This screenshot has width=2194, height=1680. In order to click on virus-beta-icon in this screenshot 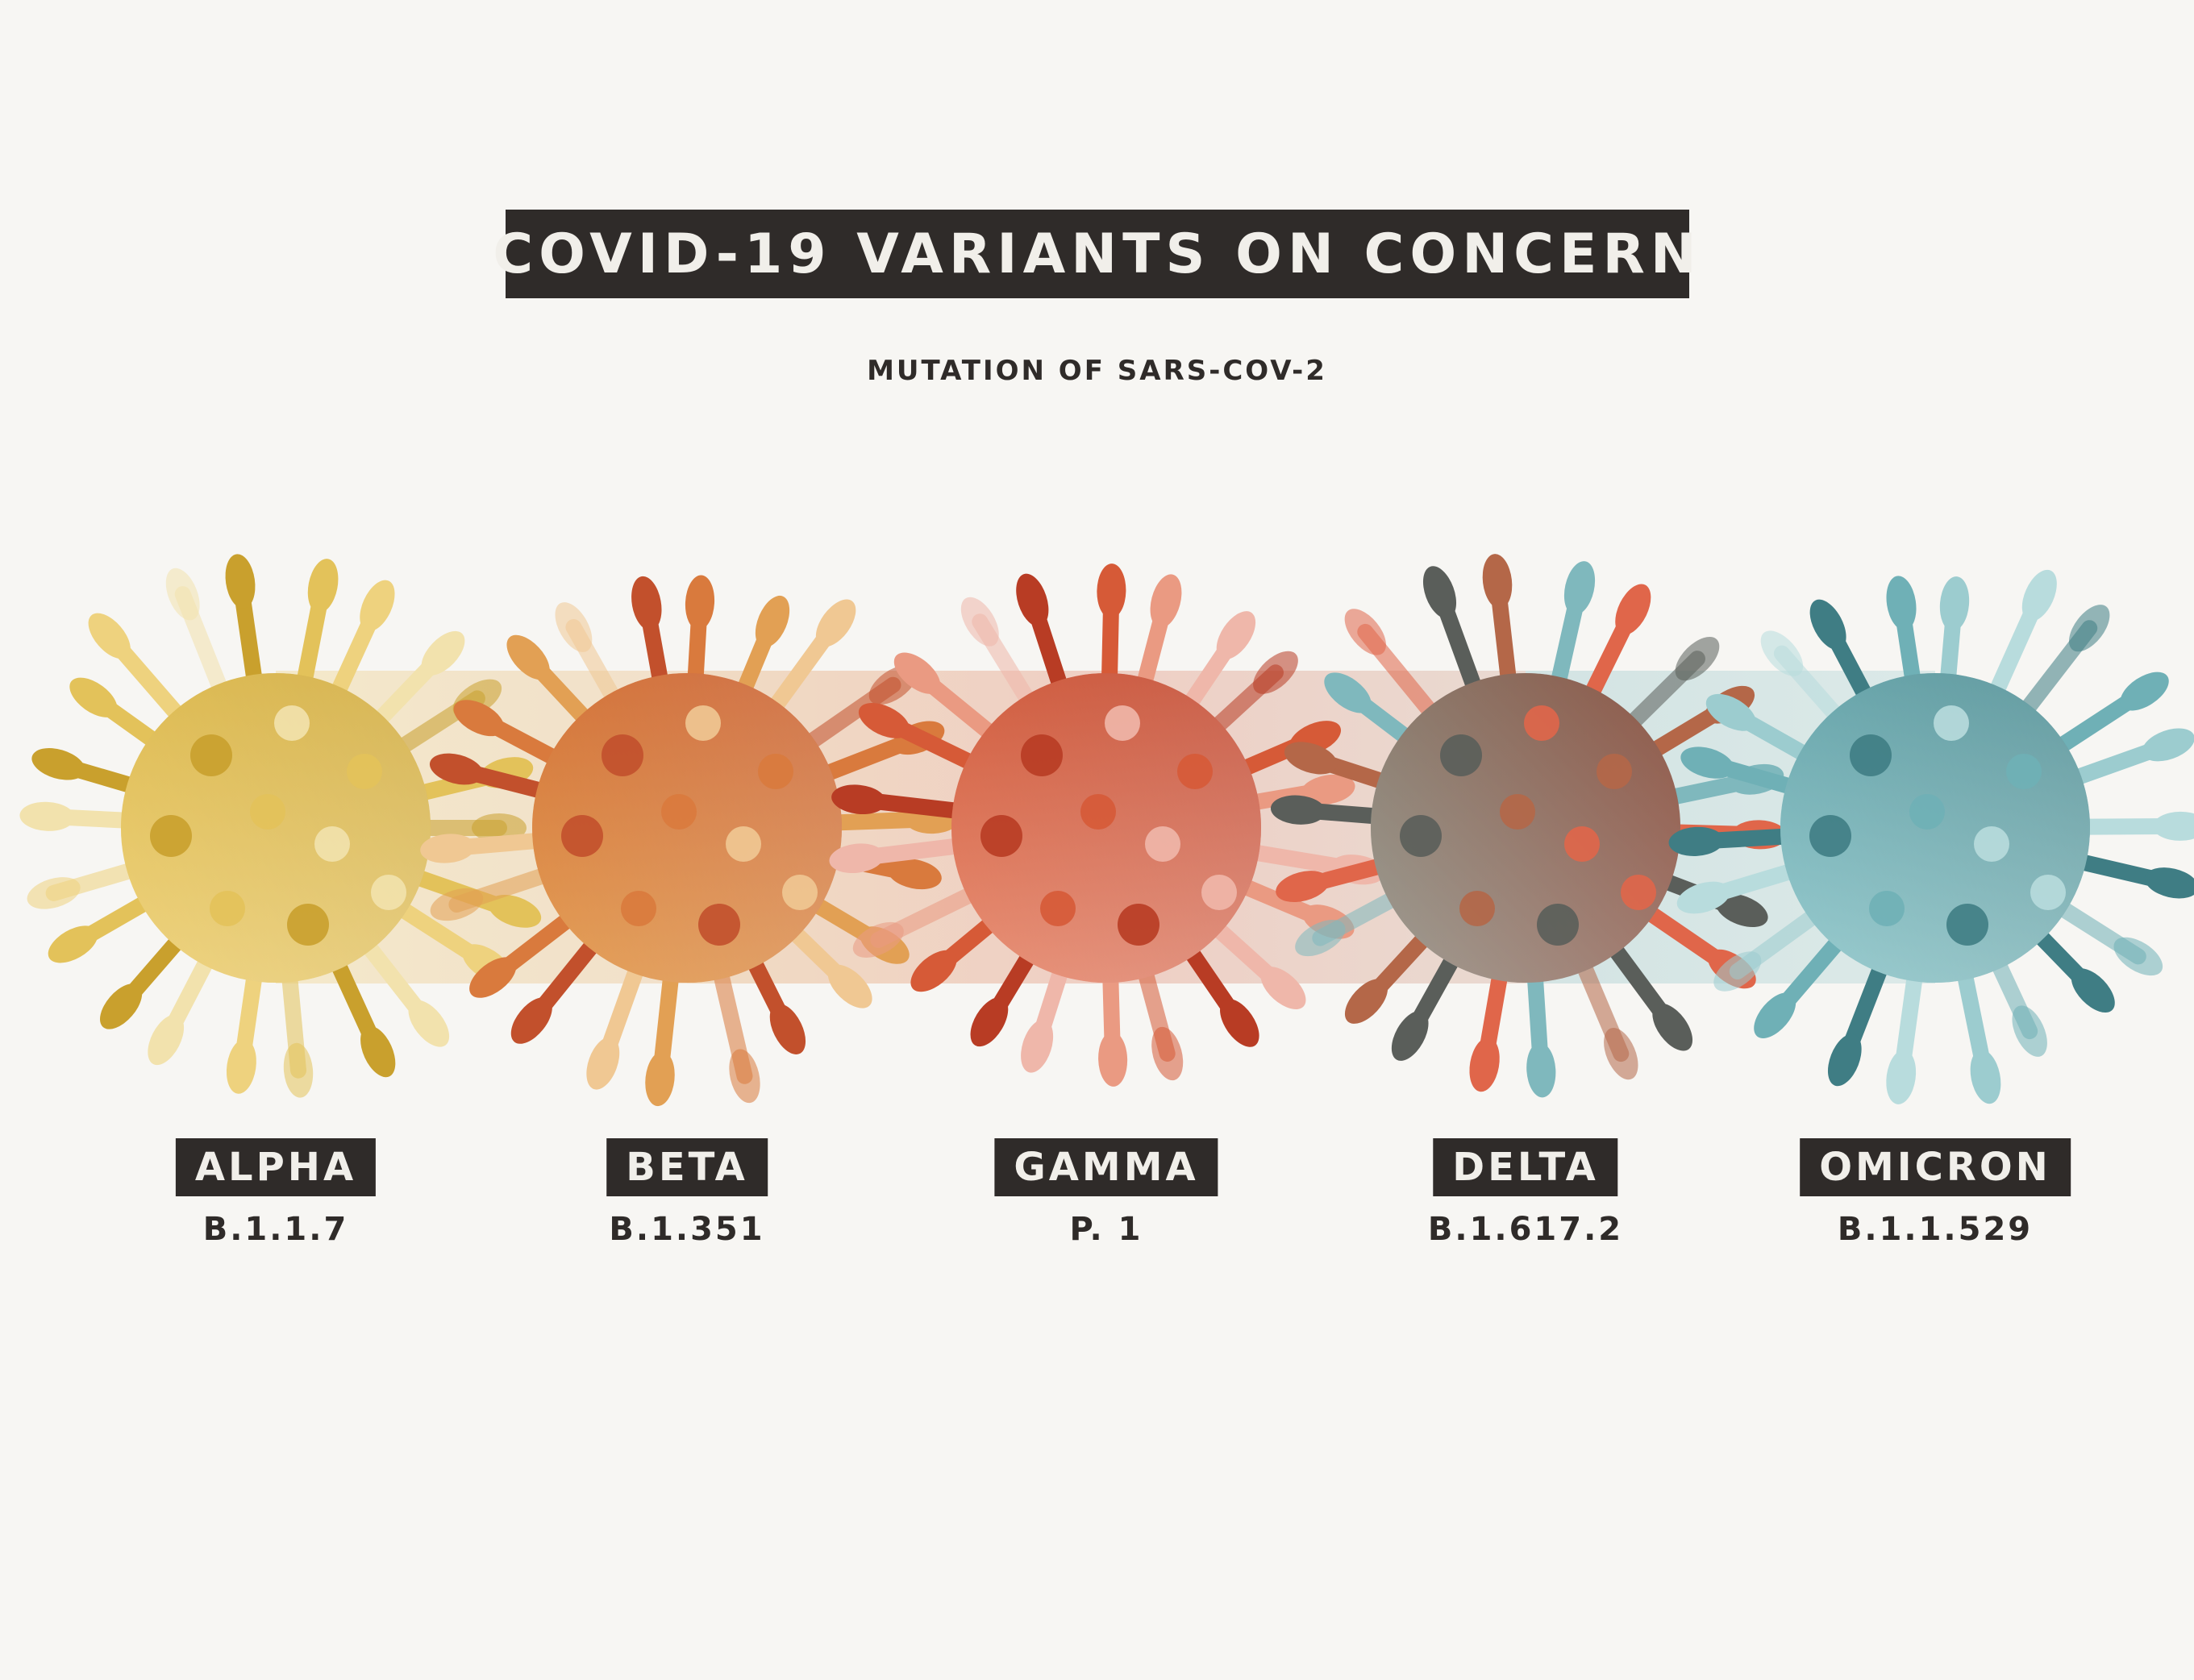, I will do `click(690, 841)`.